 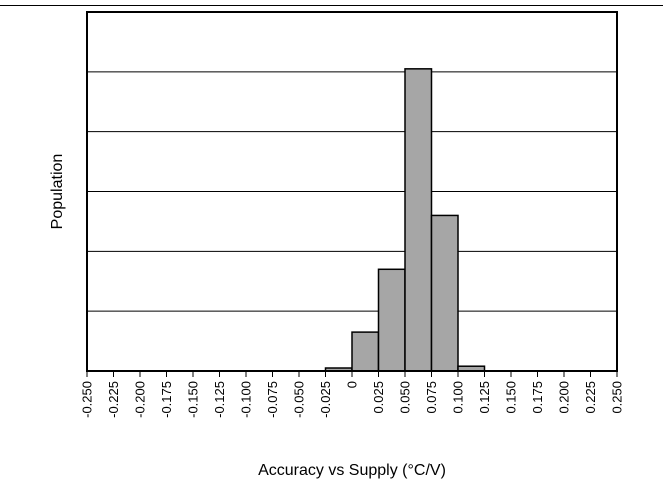 What do you see at coordinates (617, 397) in the screenshot?
I see `x-tick-label: 0.250` at bounding box center [617, 397].